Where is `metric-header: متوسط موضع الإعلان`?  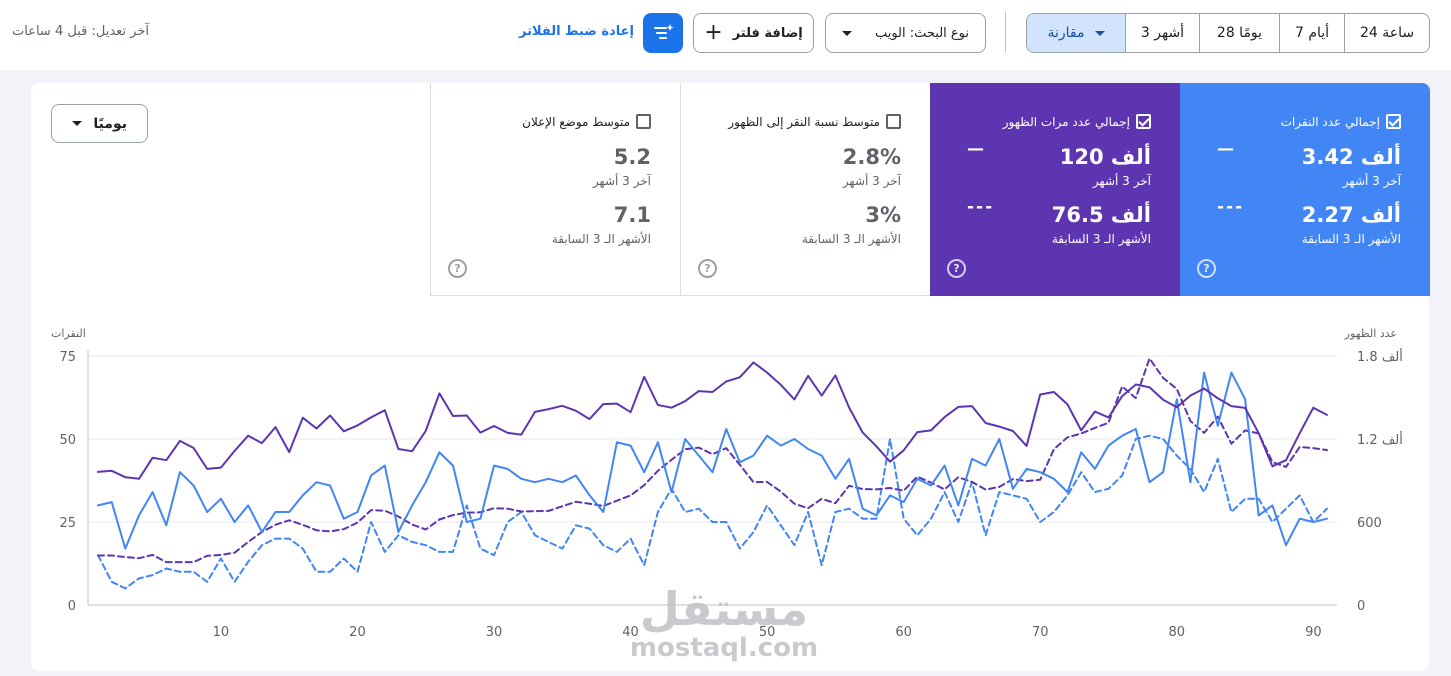 metric-header: متوسط موضع الإعلان is located at coordinates (586, 121).